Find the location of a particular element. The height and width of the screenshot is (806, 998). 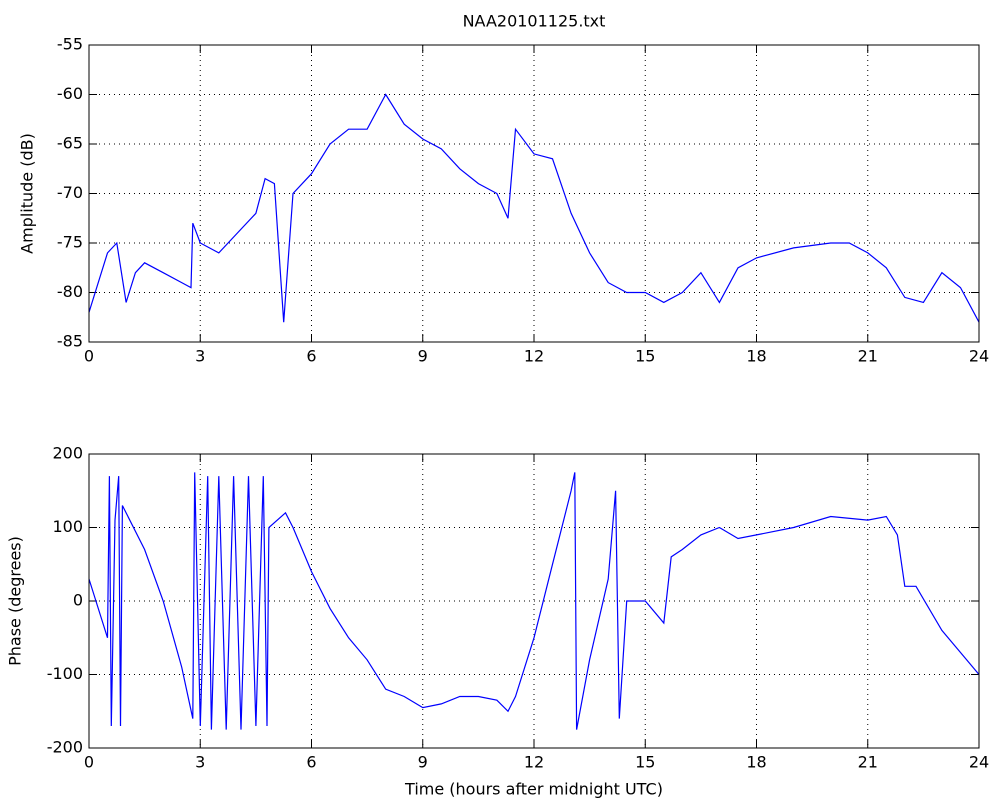

y-tick-label: -100 is located at coordinates (65, 673).